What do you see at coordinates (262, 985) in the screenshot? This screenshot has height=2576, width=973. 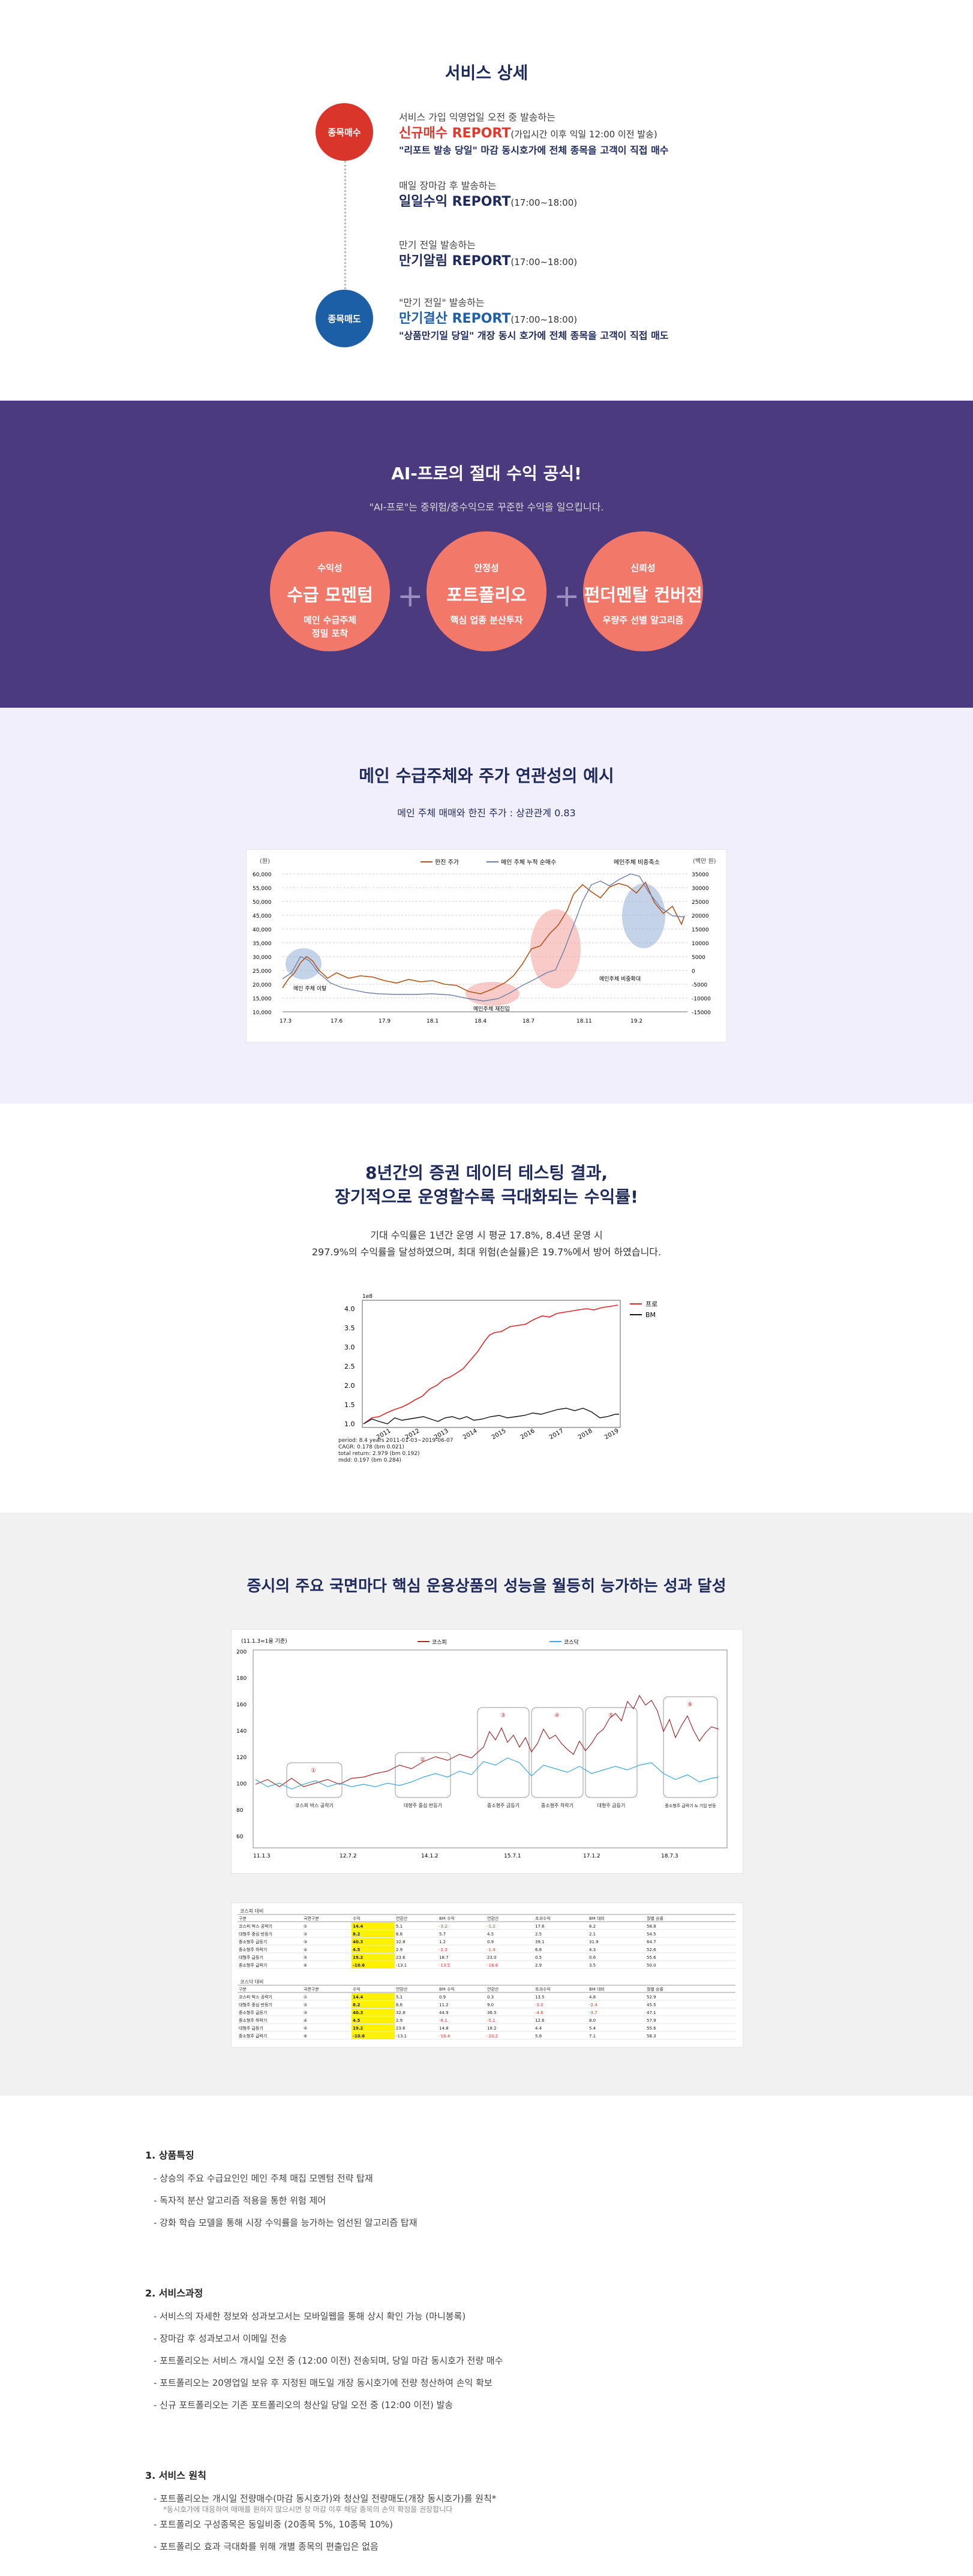 I see `y-tick: 20,000` at bounding box center [262, 985].